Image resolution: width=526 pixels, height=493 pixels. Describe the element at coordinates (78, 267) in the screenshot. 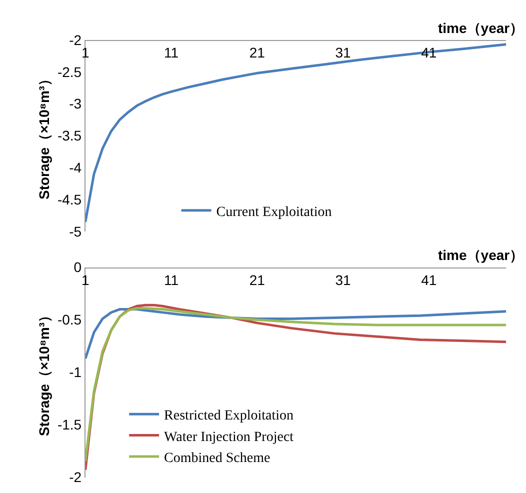

I see `y-tick-label: 0` at that location.